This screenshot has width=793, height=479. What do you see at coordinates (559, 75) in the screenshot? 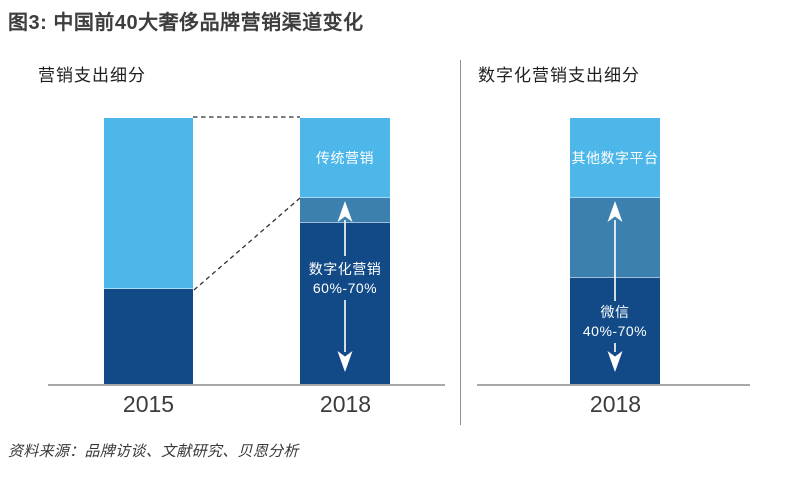
I see `right-chart-title: 数字化营销支出细分` at bounding box center [559, 75].